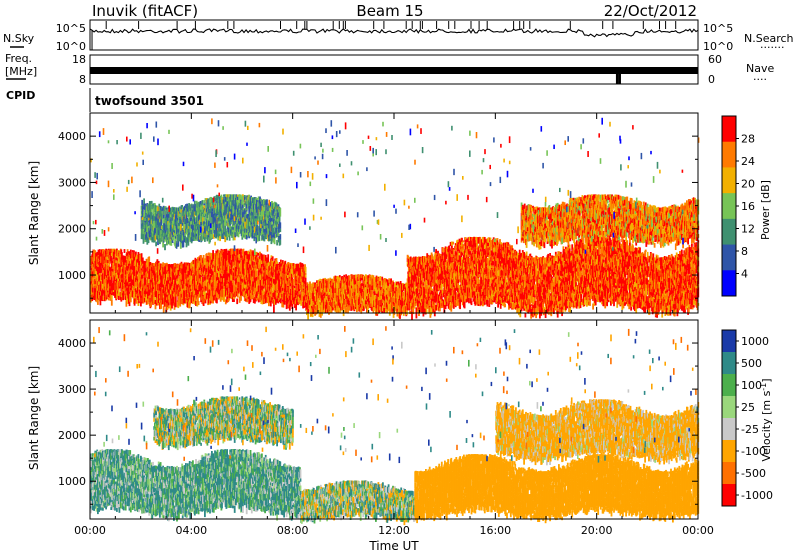 The image size is (800, 558). I want to click on nave-dotted-key: ····, so click(760, 79).